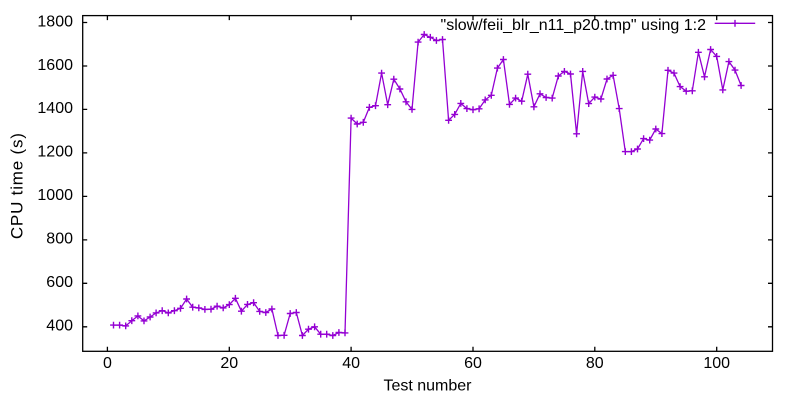 The height and width of the screenshot is (400, 800). Describe the element at coordinates (55, 195) in the screenshot. I see `svg-text: 1000` at that location.